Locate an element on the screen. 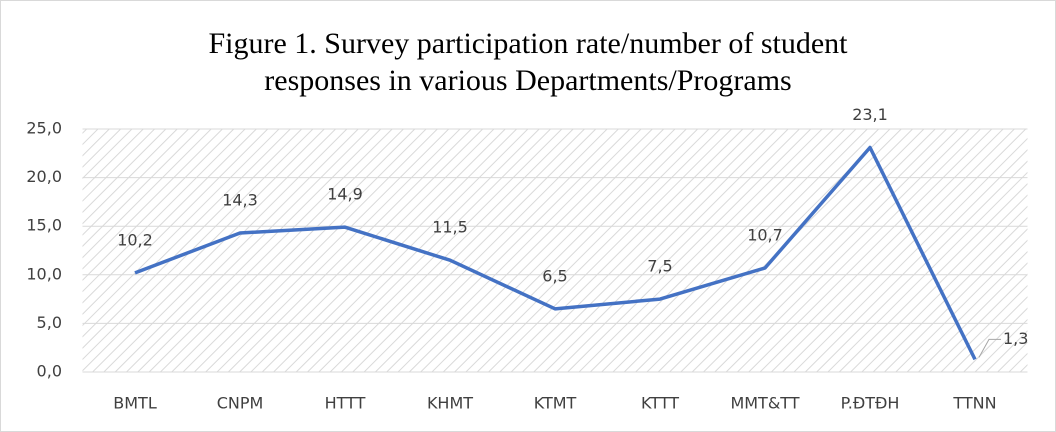 The image size is (1056, 432). data-label: 14,3 is located at coordinates (240, 200).